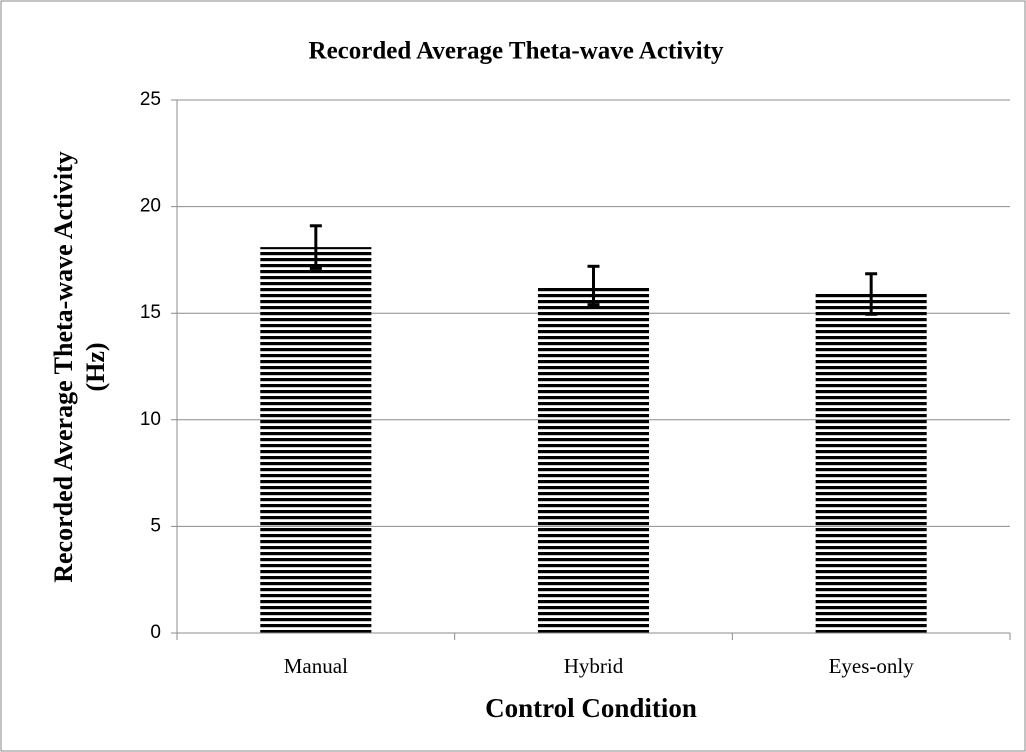 This screenshot has height=752, width=1026. Describe the element at coordinates (95, 366) in the screenshot. I see `y-axis-label-line: (Hz)` at that location.